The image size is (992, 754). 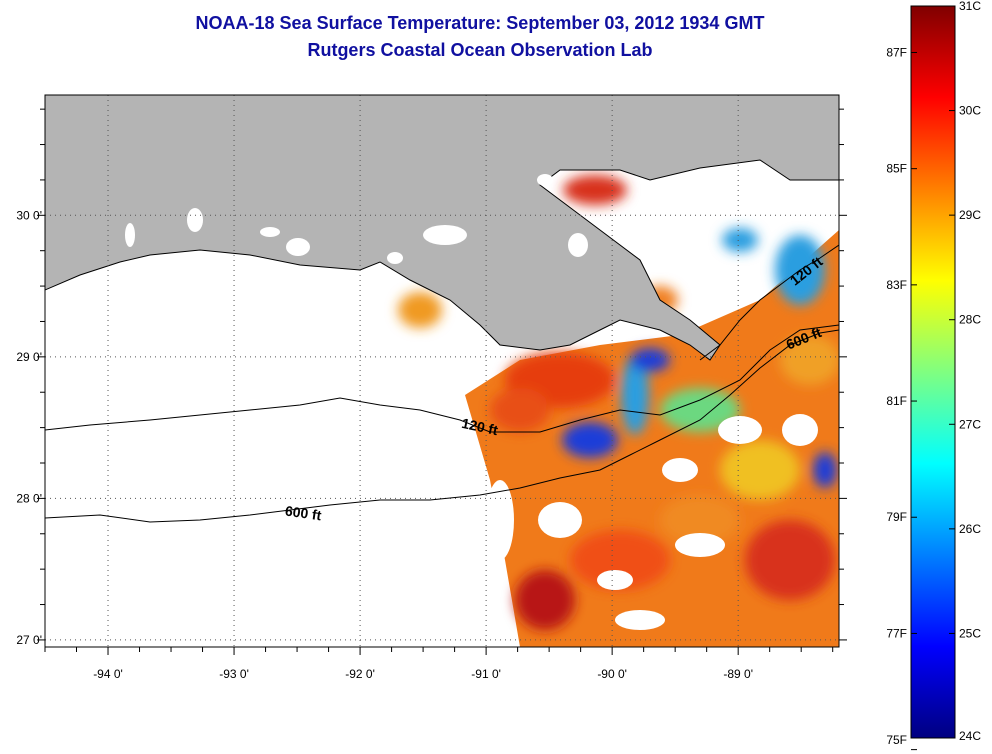 I want to click on colorbar-f-label: 87F, so click(x=896, y=52).